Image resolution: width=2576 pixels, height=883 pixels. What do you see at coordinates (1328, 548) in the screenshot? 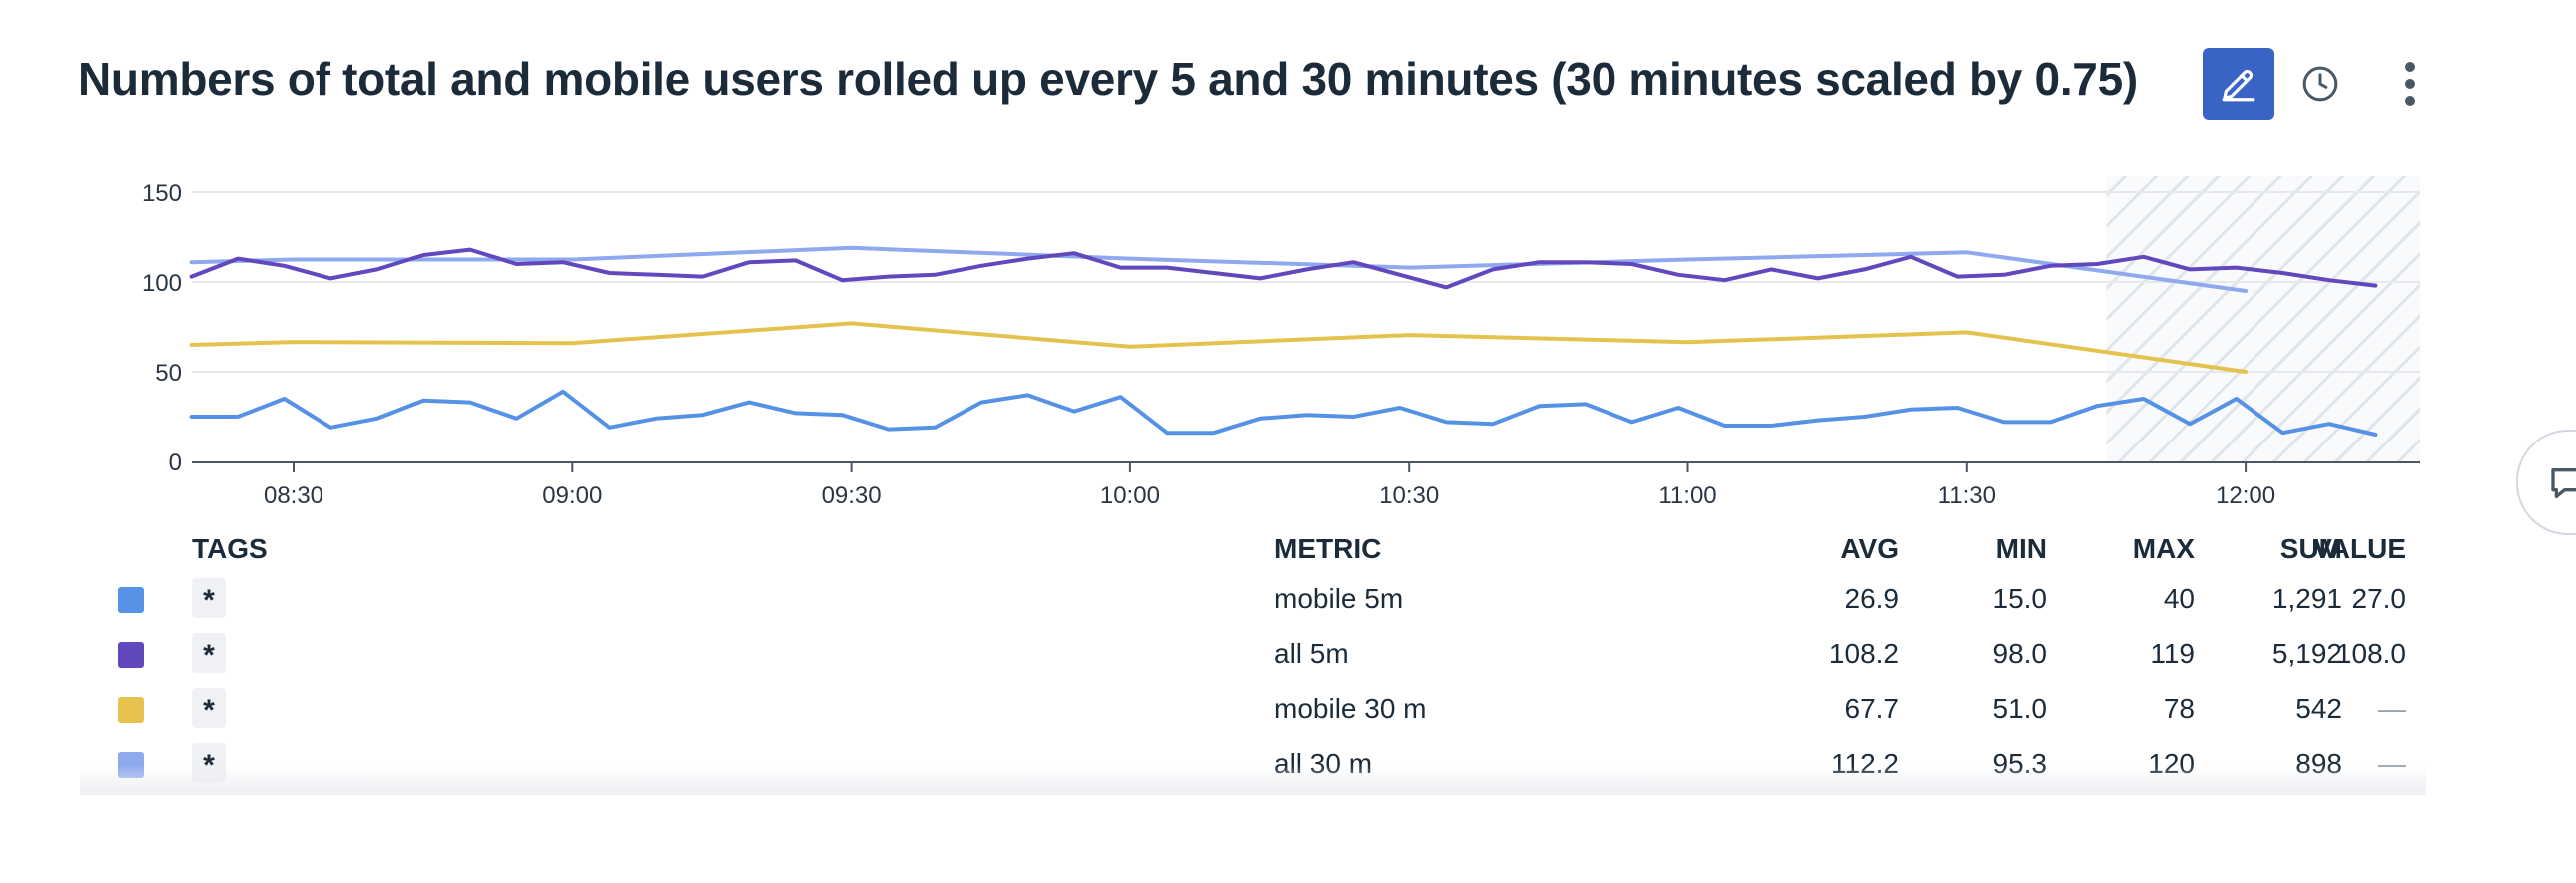
I see `metric-header: METRIC` at bounding box center [1328, 548].